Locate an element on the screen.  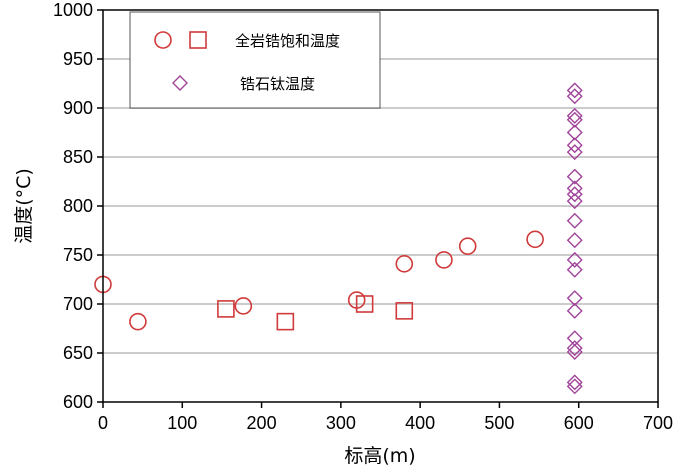
x-tick-label: 700 is located at coordinates (658, 423).